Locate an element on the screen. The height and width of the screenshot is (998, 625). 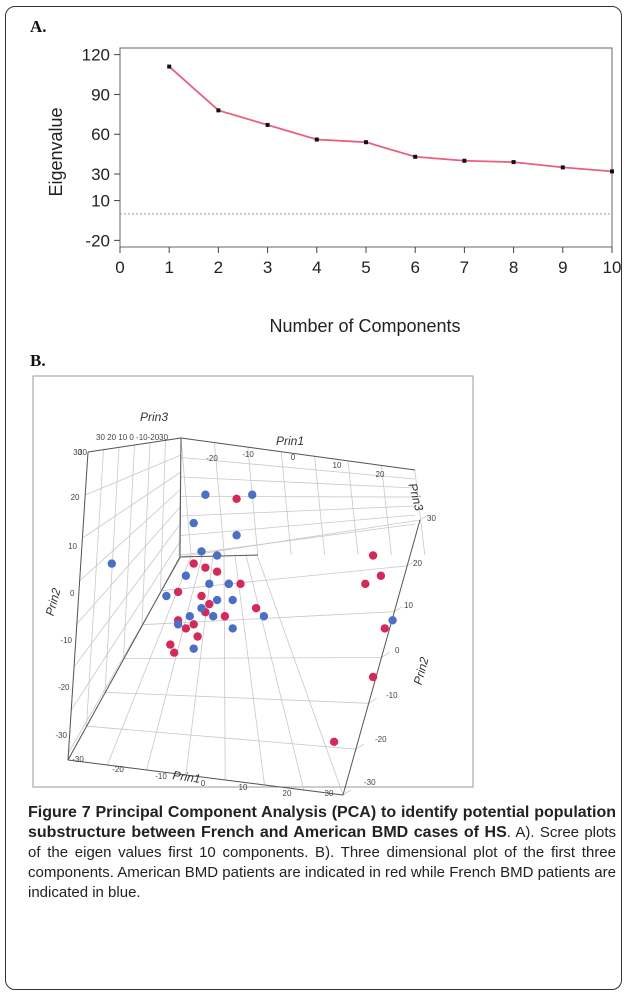
right-tick: -30 is located at coordinates (370, 782).